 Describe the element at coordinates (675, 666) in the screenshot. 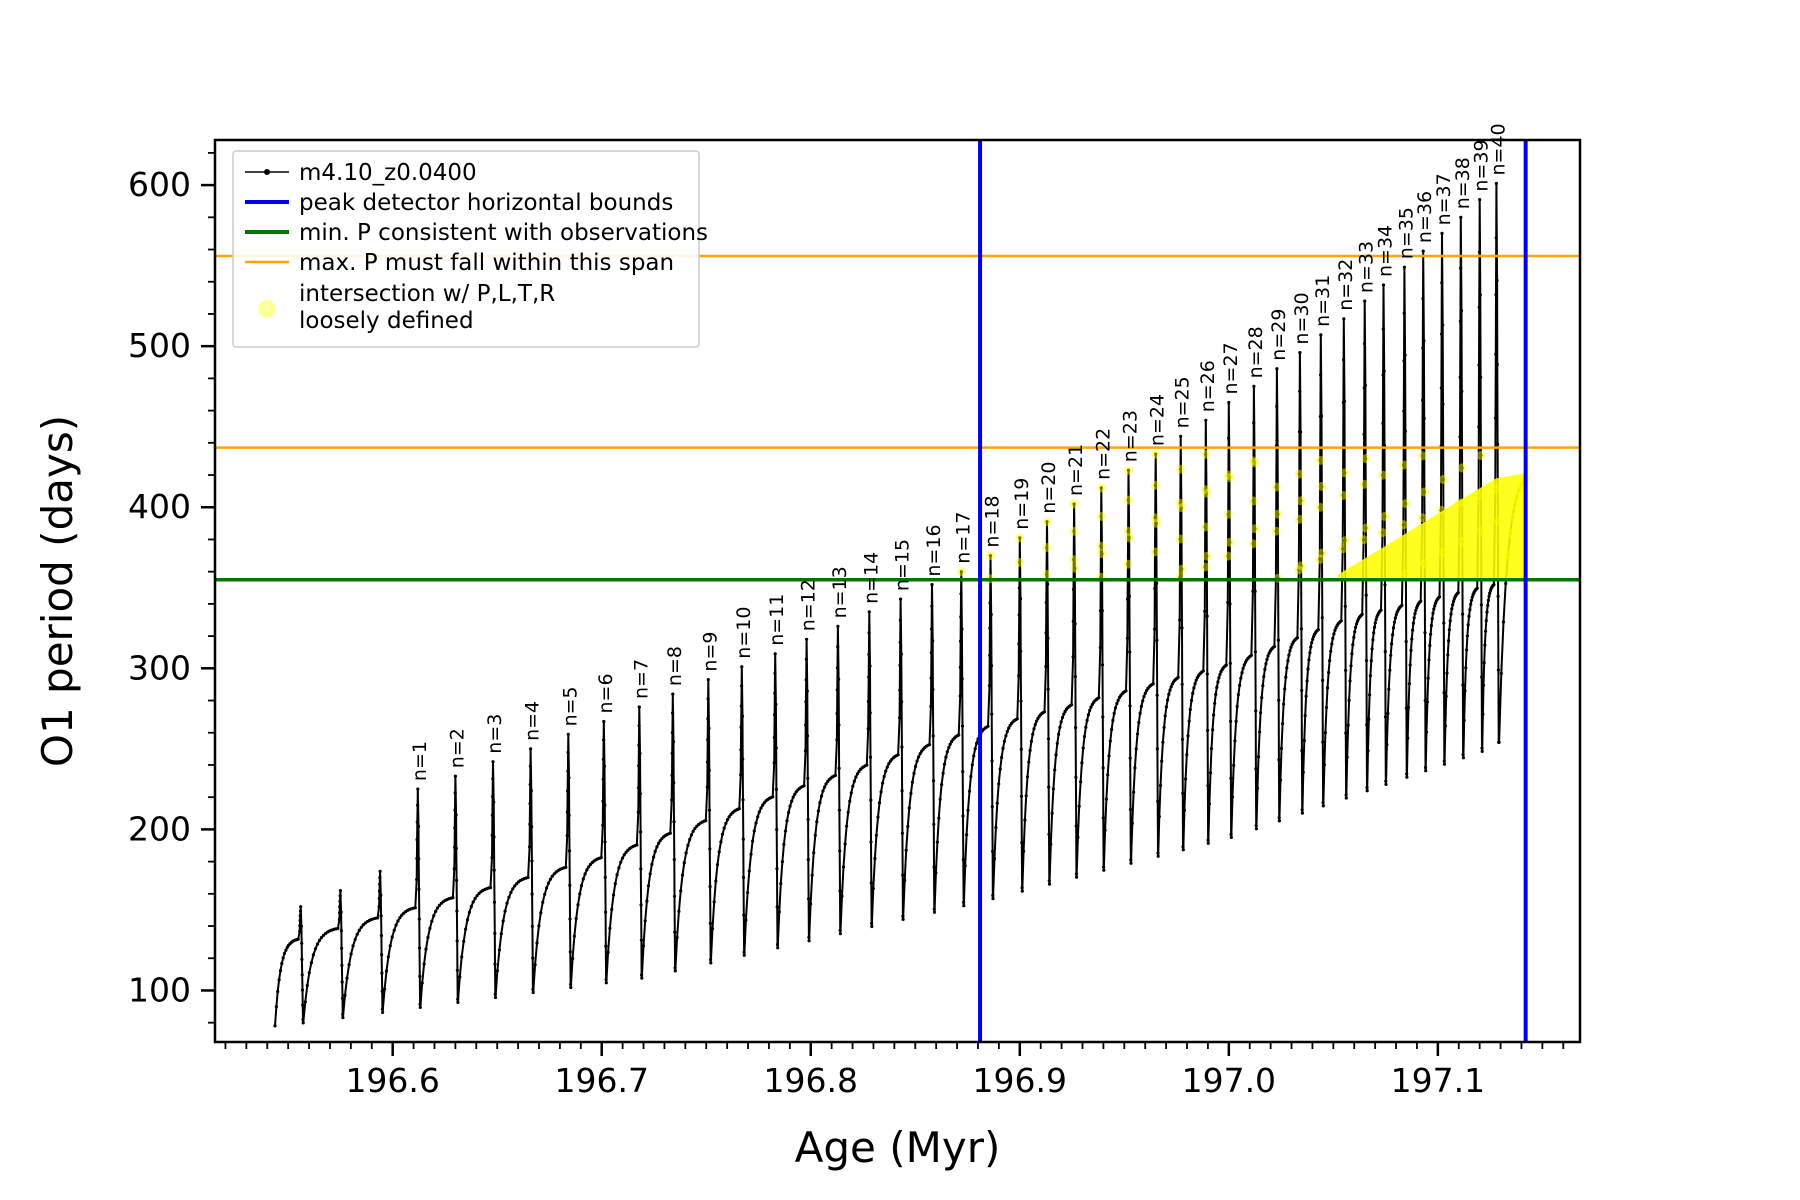

I see `peak-annotation: n=8` at that location.